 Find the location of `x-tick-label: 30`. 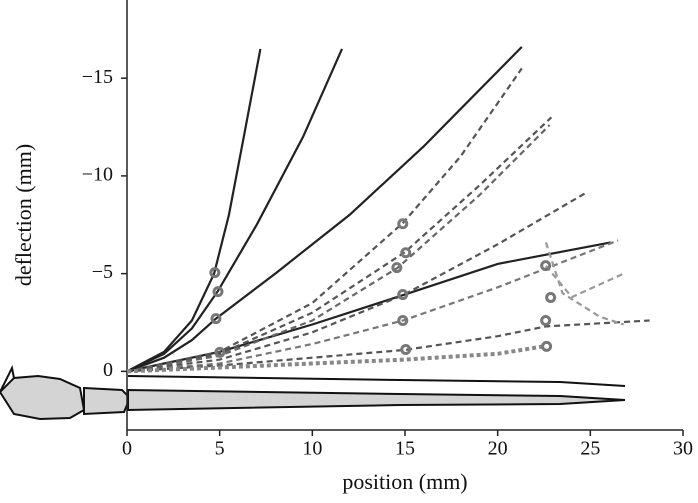

x-tick-label: 30 is located at coordinates (683, 449).